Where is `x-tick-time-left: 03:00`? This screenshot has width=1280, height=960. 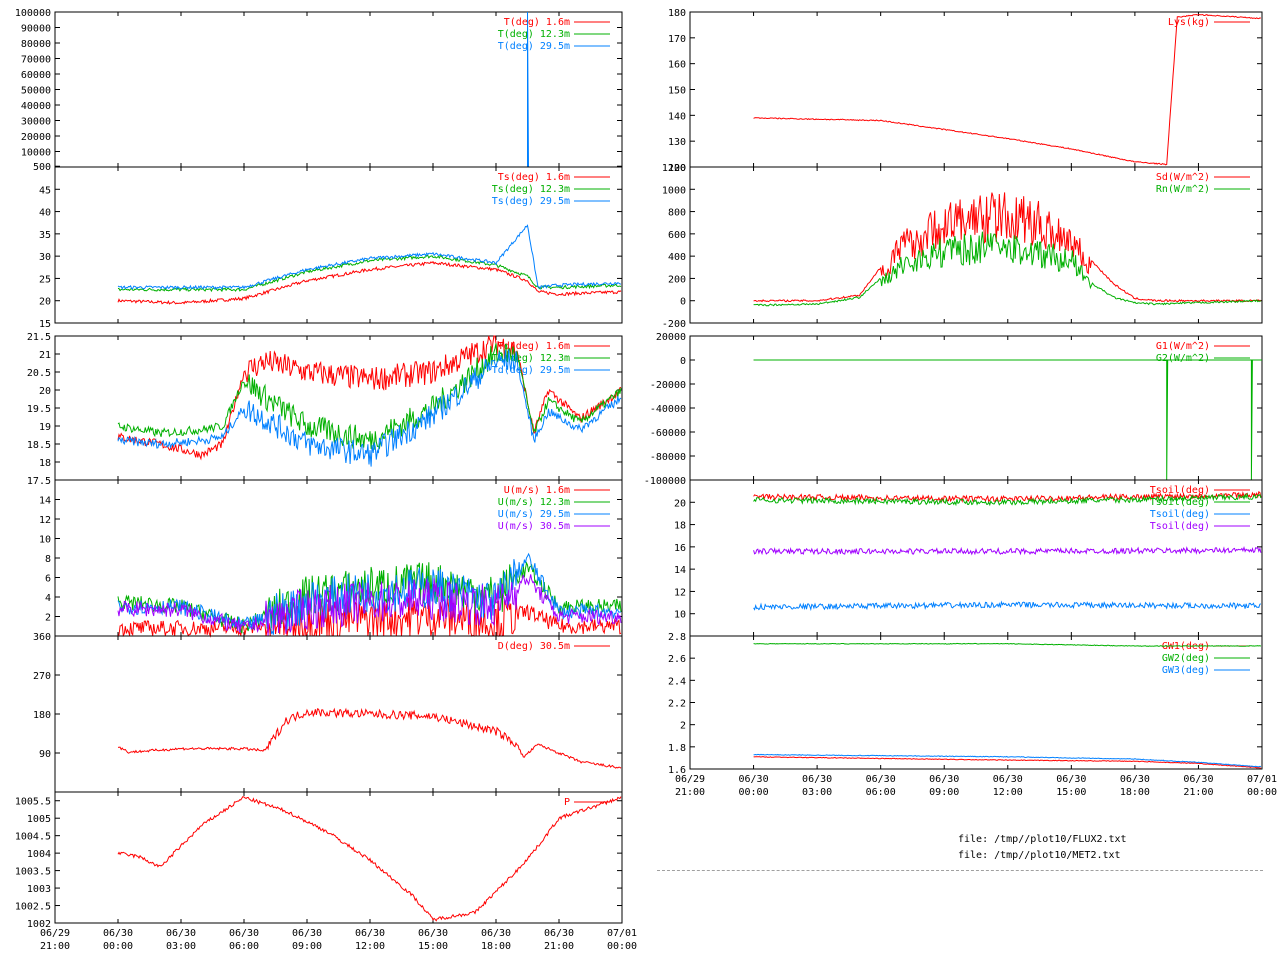 x-tick-time-left: 03:00 is located at coordinates (181, 946).